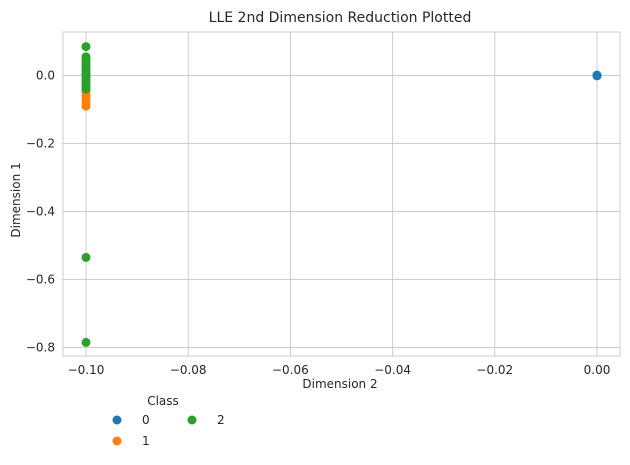  I want to click on x-tick-label: −0.06, so click(290, 370).